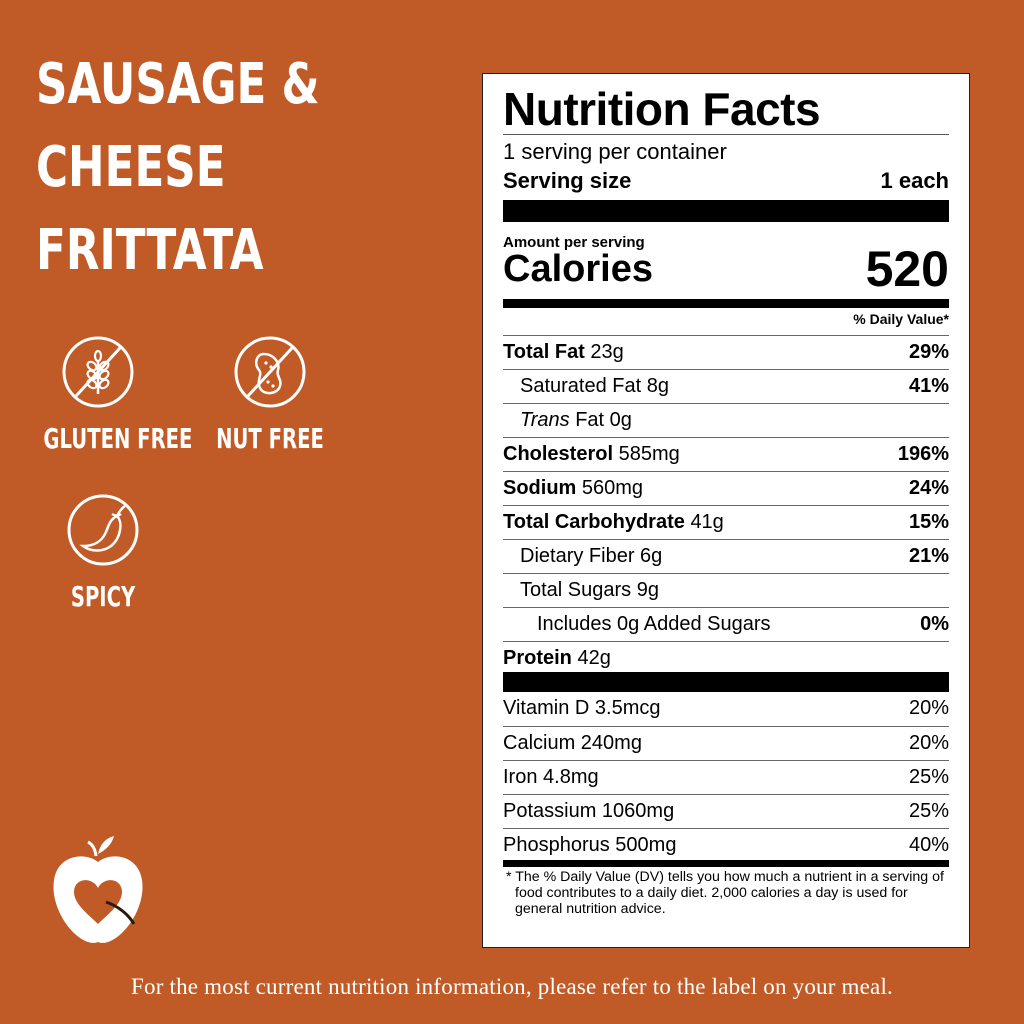 This screenshot has width=1024, height=1024. I want to click on nutrient-dv: 15%, so click(928, 522).